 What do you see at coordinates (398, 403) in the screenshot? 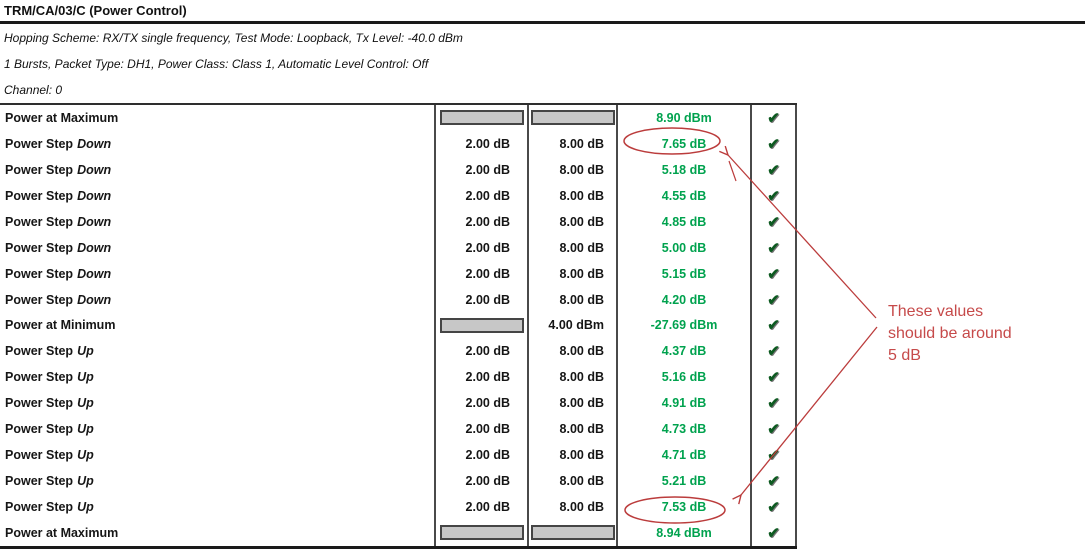
I see `table-row: Power Step Up 2.00 dB 8.00 dB 4.91 dB ✔` at bounding box center [398, 403].